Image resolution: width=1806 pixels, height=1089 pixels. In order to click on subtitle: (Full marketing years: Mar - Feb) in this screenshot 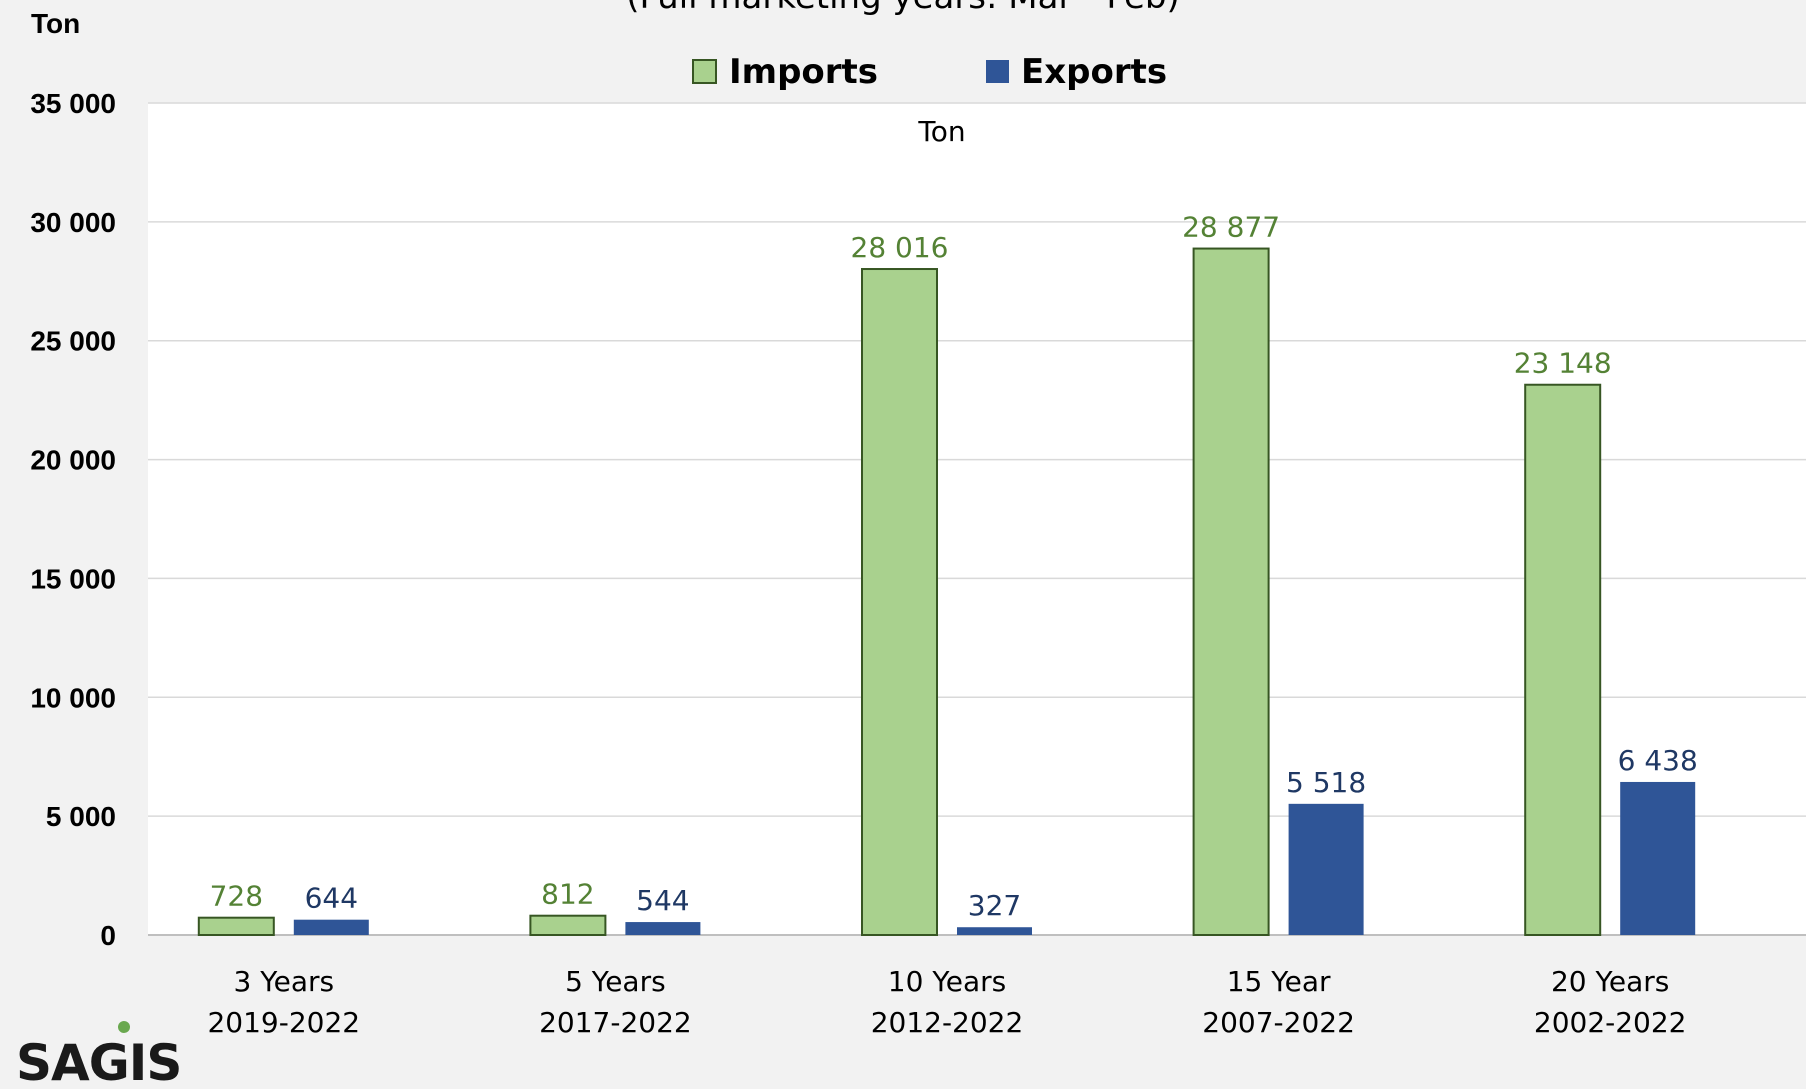, I will do `click(903, 8)`.